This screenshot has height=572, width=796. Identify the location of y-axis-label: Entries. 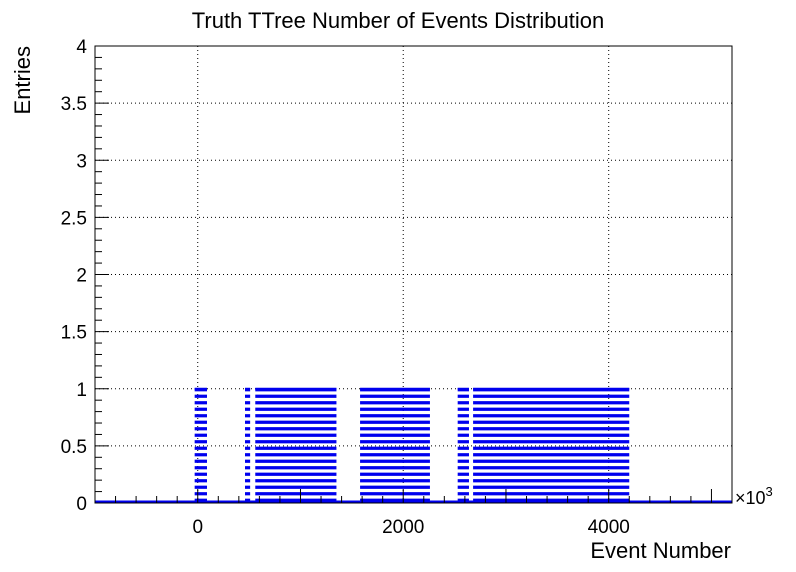
(22, 80).